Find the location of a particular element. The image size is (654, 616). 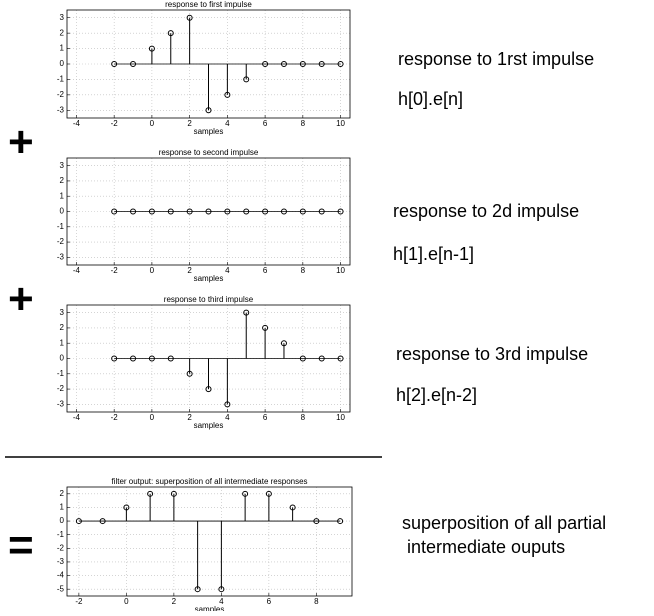

annotation: superposition of all partial is located at coordinates (504, 523).